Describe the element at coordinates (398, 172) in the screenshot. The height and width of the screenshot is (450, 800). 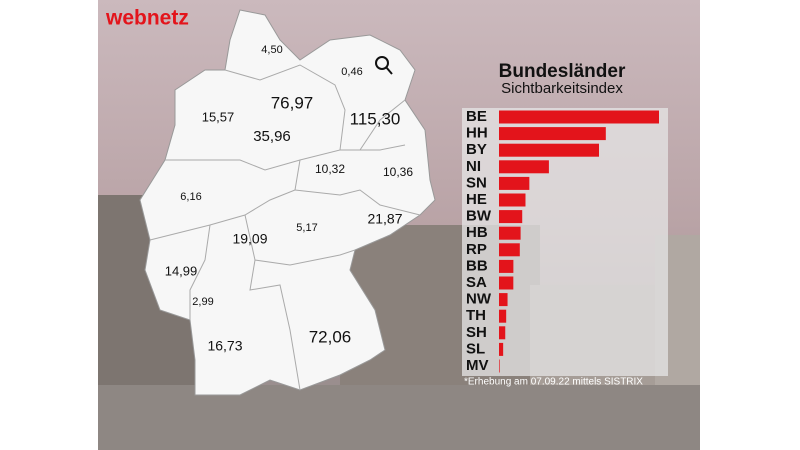
I see `map-value-label: 10,36` at that location.